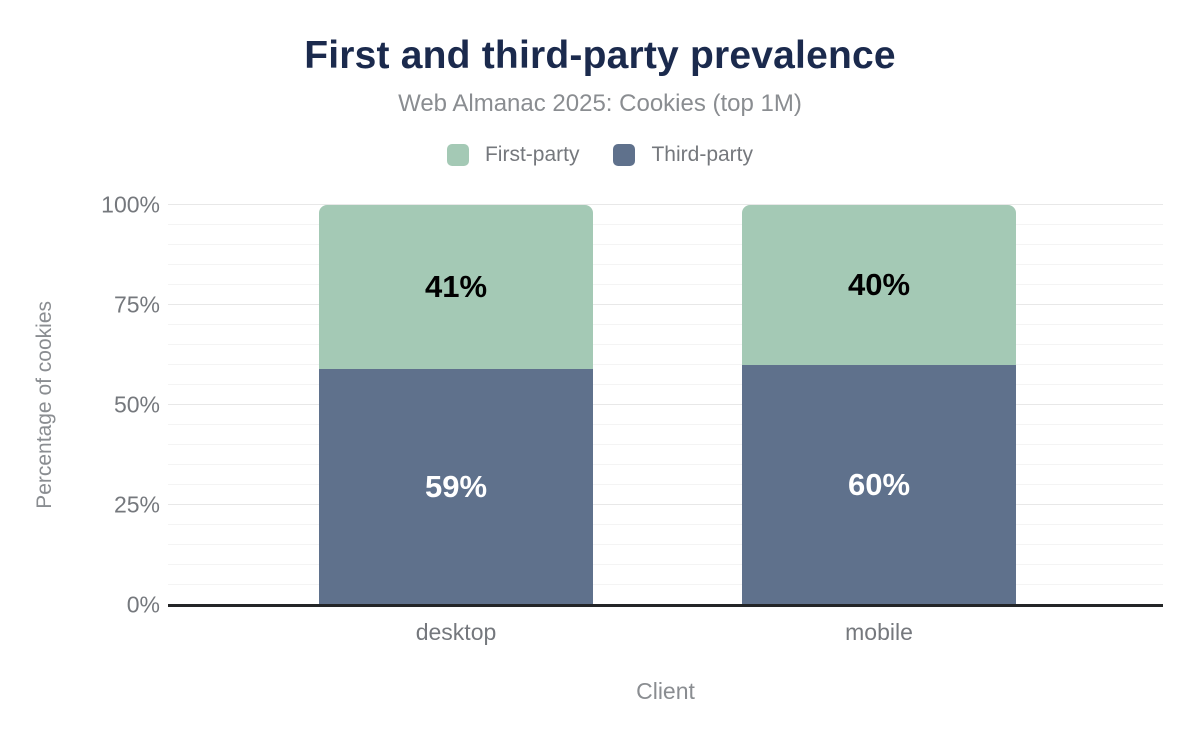 This screenshot has height=742, width=1200. I want to click on x-axis-line, so click(665, 605).